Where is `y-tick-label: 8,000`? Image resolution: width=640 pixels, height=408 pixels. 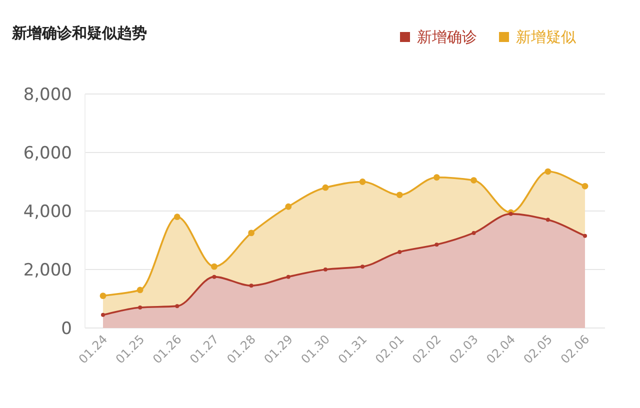
y-tick-label: 8,000 is located at coordinates (47, 95).